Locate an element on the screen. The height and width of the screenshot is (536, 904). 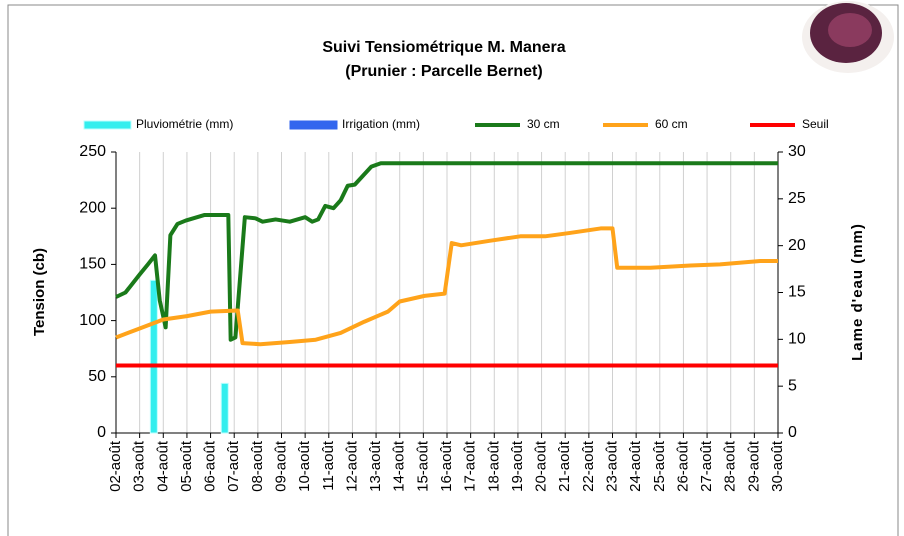
x-tick-label: 19-août is located at coordinates (517, 466).